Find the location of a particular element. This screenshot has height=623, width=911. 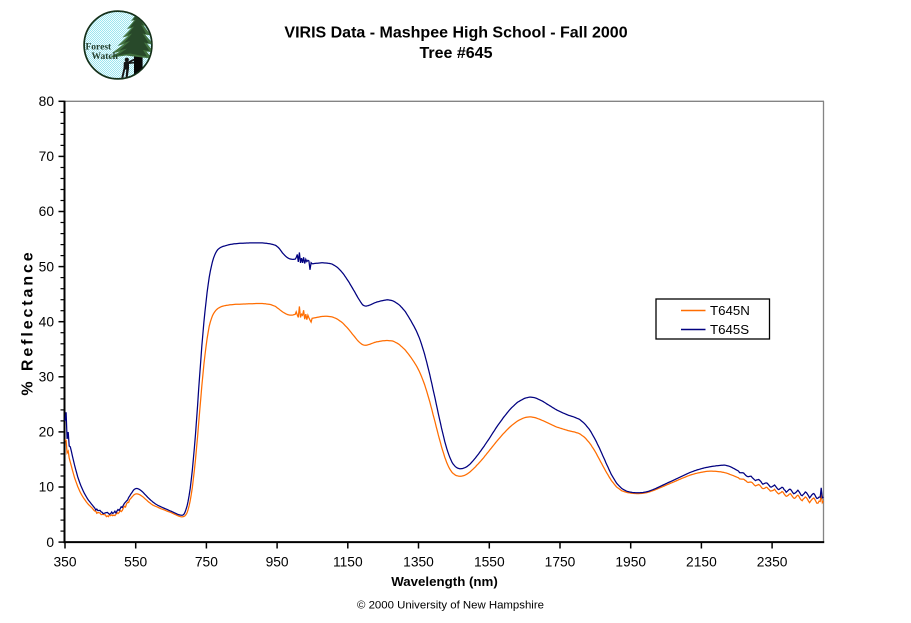

svg-text: 80 is located at coordinates (47, 101).